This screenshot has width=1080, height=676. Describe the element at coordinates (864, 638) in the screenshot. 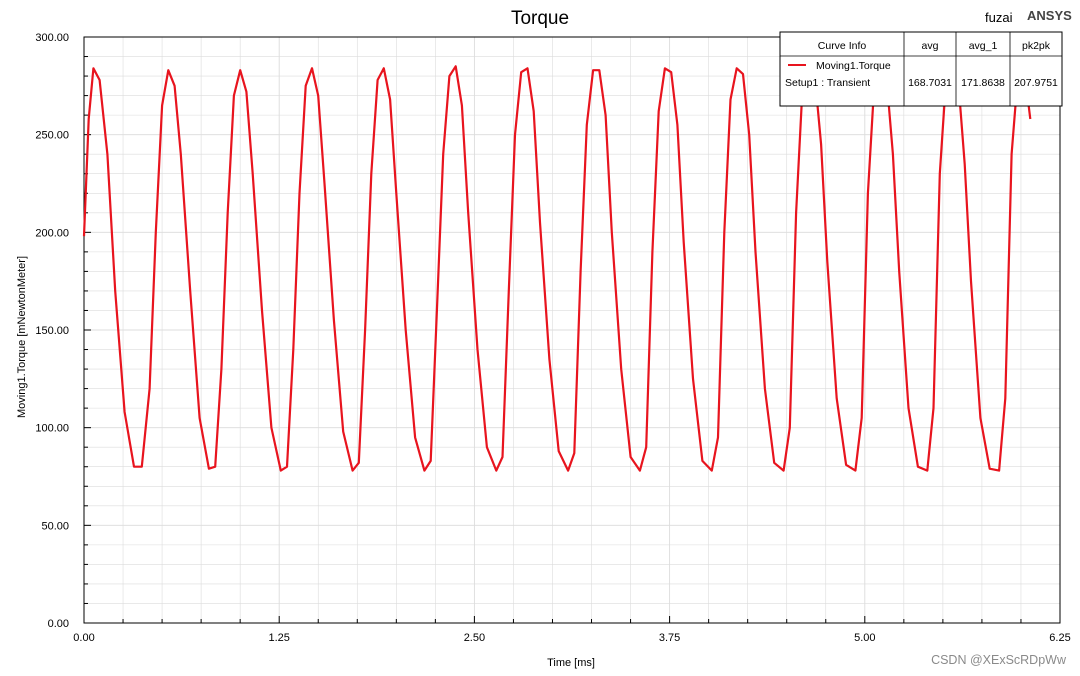

I see `x-tick-label: 5.00` at that location.